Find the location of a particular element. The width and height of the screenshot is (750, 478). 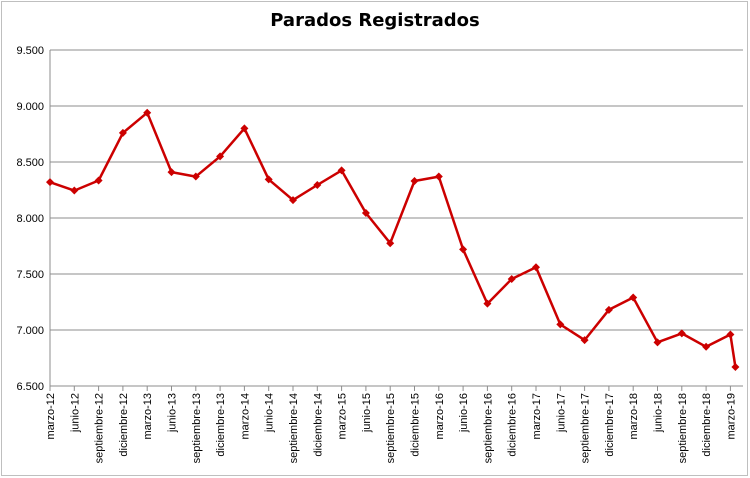

x-tick-label: septiembre-18 is located at coordinates (683, 428).